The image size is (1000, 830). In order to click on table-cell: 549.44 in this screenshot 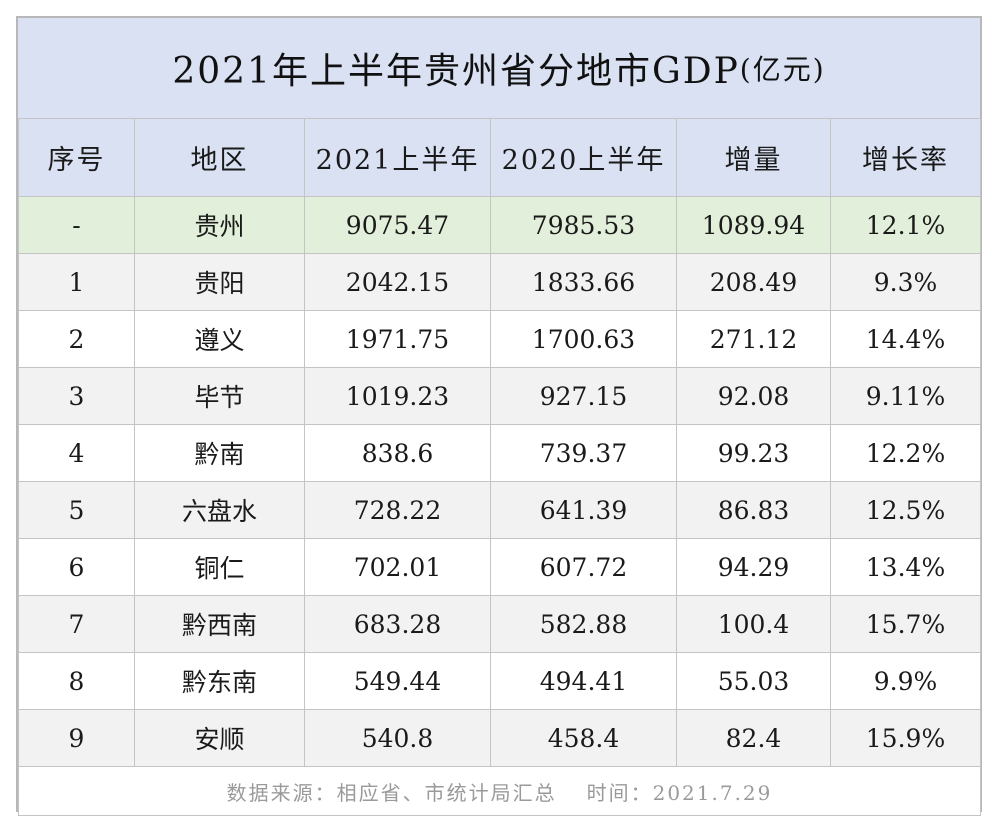, I will do `click(397, 681)`.